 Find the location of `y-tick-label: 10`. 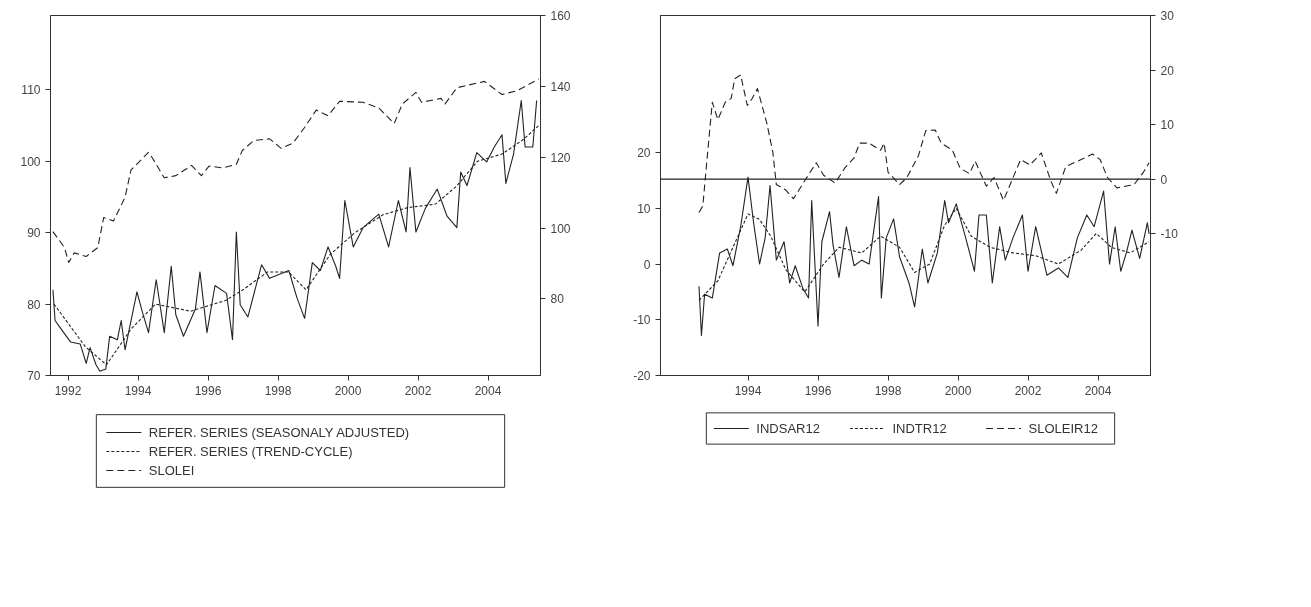

y-tick-label: 10 is located at coordinates (644, 208).